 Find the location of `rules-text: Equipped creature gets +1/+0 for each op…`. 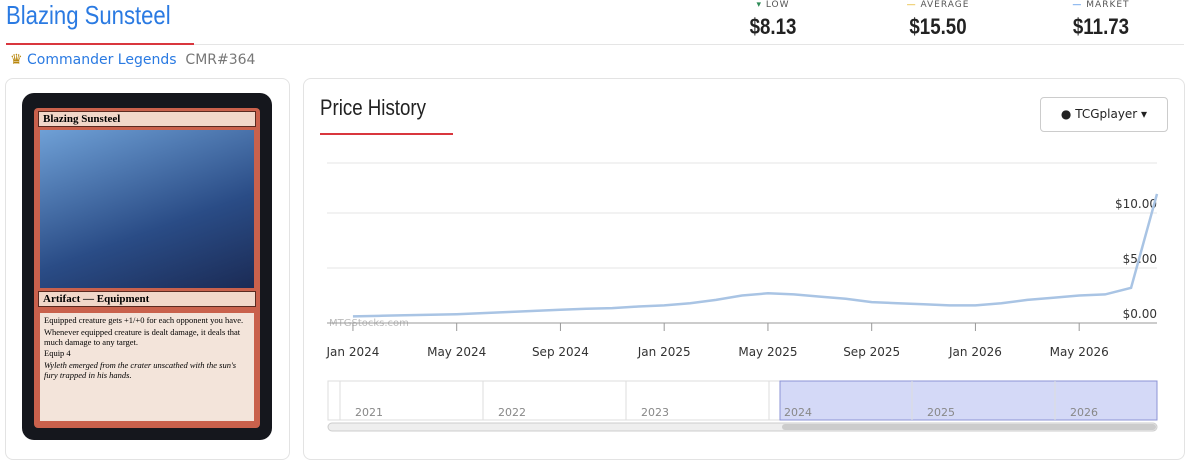

rules-text: Equipped creature gets +1/+0 for each op… is located at coordinates (144, 320).